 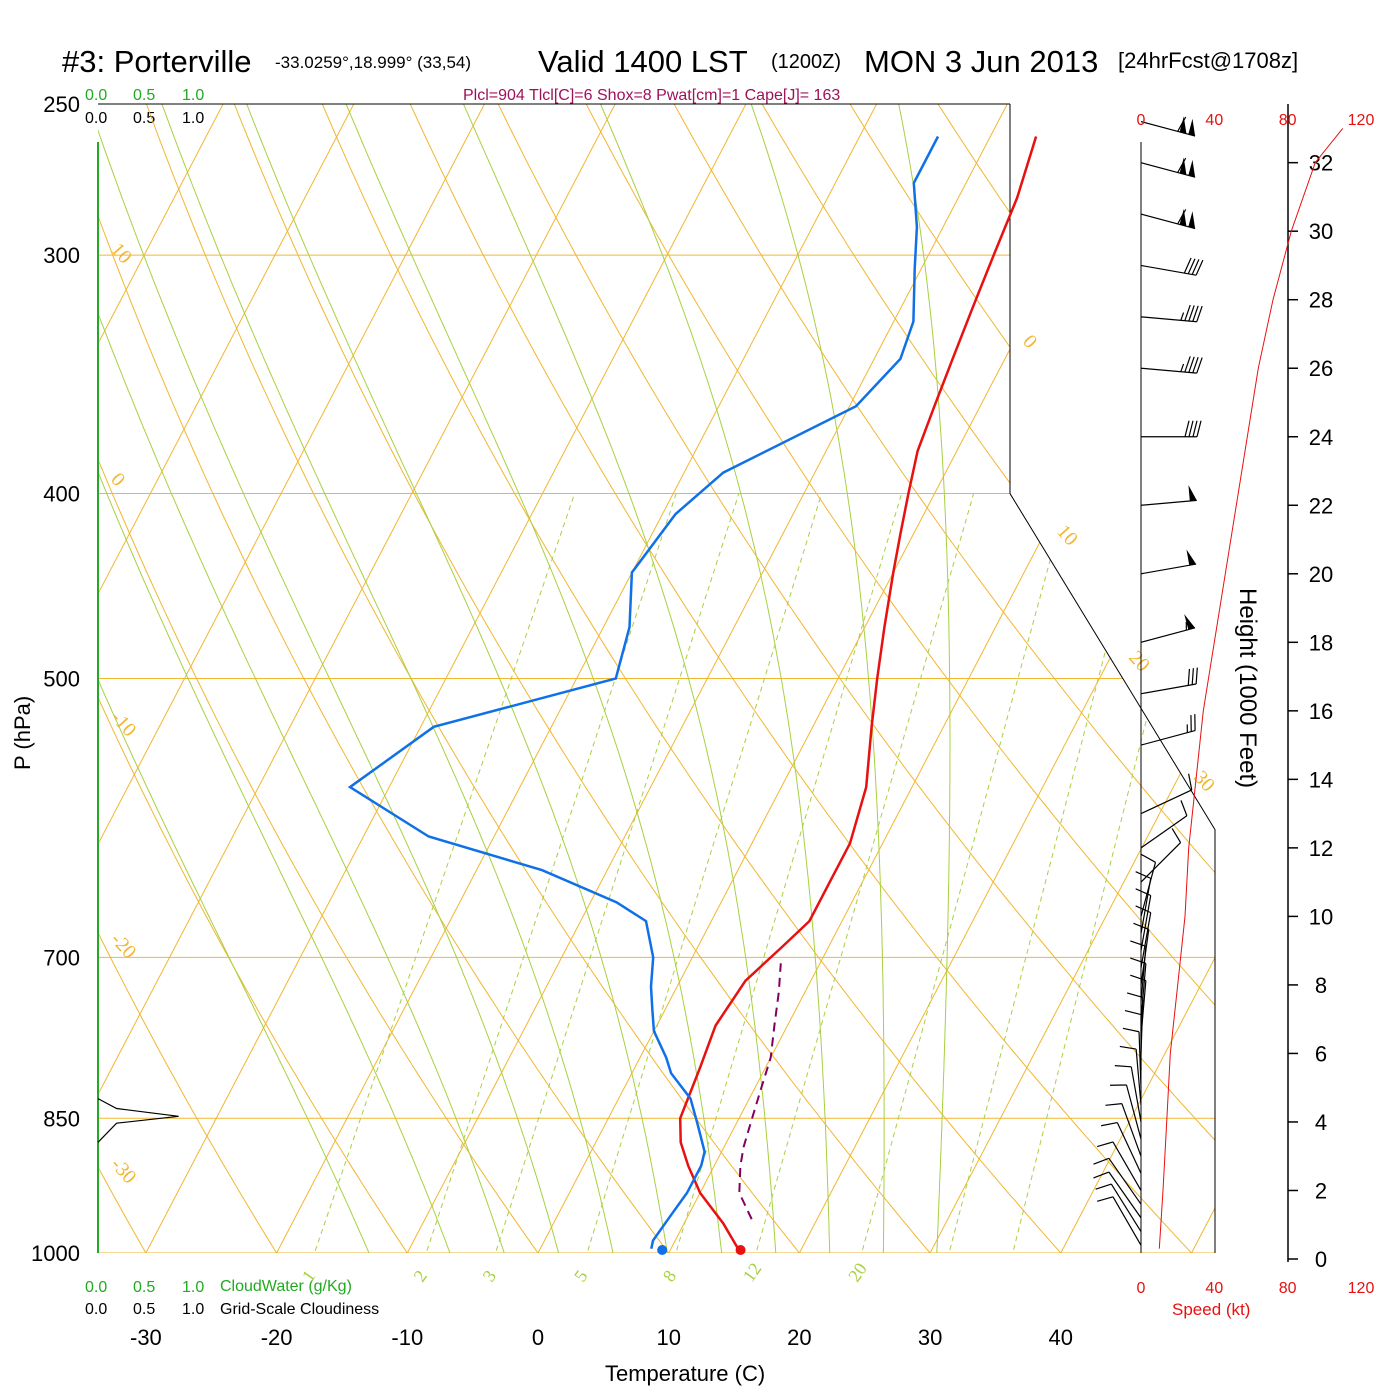 I want to click on cloud-cover-tick-2-bottom: 1.0, so click(x=193, y=1309).